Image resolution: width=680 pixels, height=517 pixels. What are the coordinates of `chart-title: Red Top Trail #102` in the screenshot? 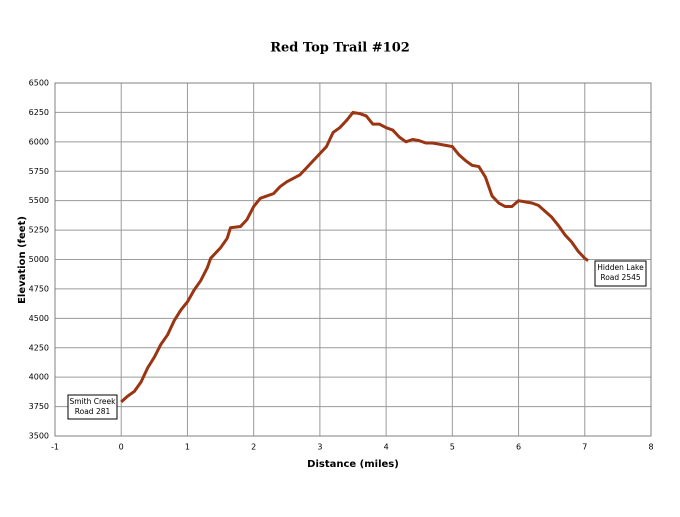 It's located at (340, 48).